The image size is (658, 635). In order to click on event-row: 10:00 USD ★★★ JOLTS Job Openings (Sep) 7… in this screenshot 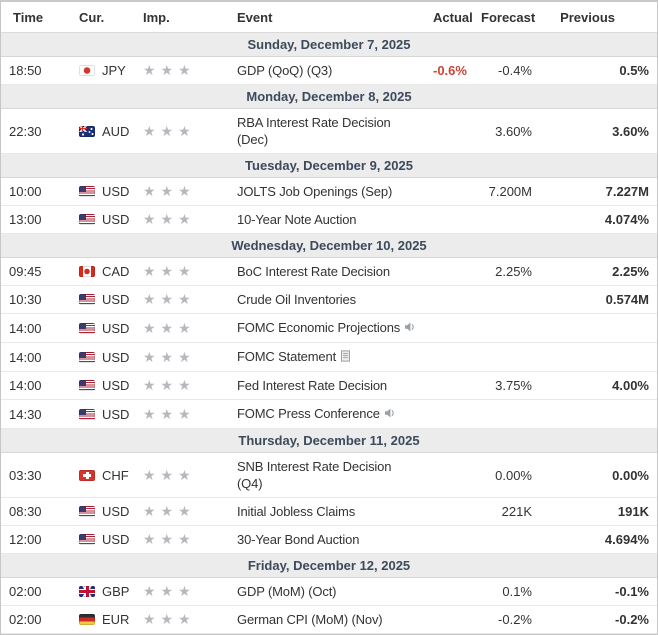, I will do `click(329, 191)`.